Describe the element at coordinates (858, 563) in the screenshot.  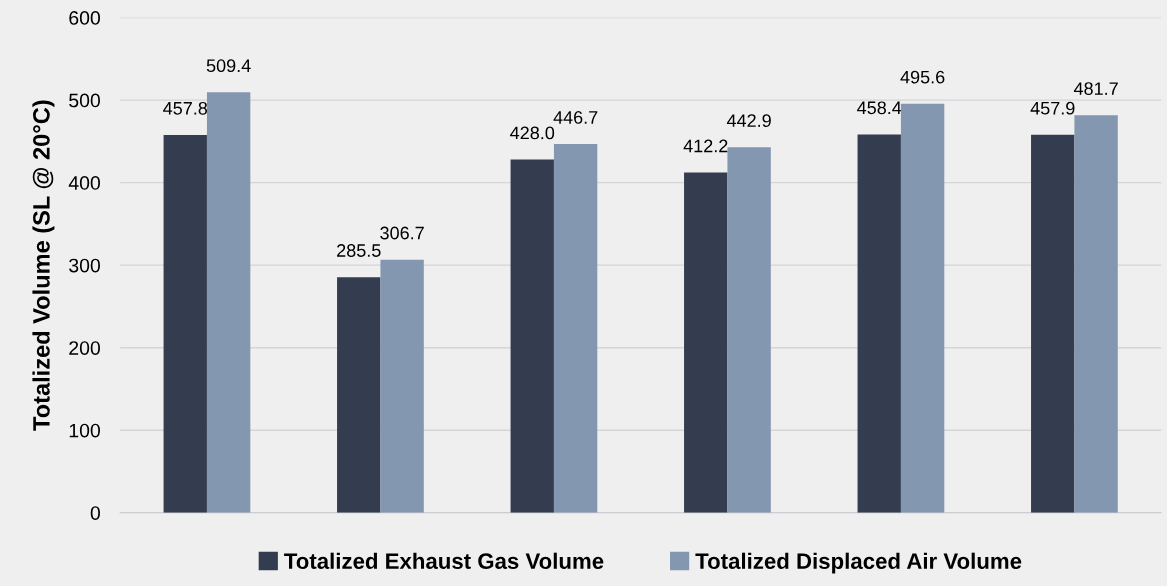
I see `legend-label: Totalized Displaced Air Volume` at that location.